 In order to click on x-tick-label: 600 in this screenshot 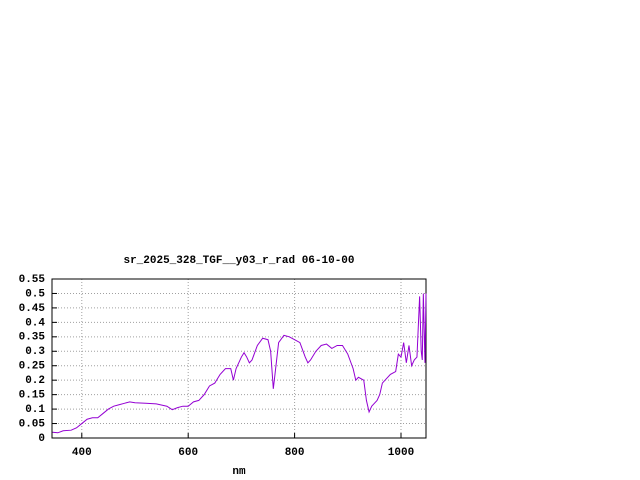, I will do `click(188, 453)`.